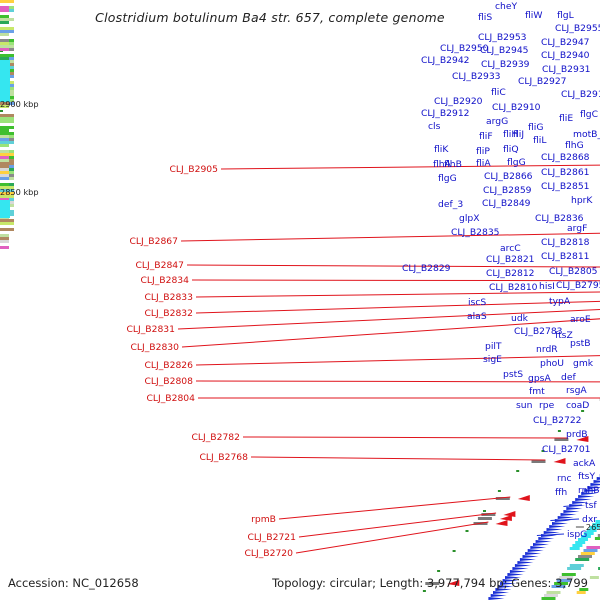 Image resolution: width=600 pixels, height=600 pixels. What do you see at coordinates (543, 451) in the screenshot?
I see `gc-dot` at bounding box center [543, 451].